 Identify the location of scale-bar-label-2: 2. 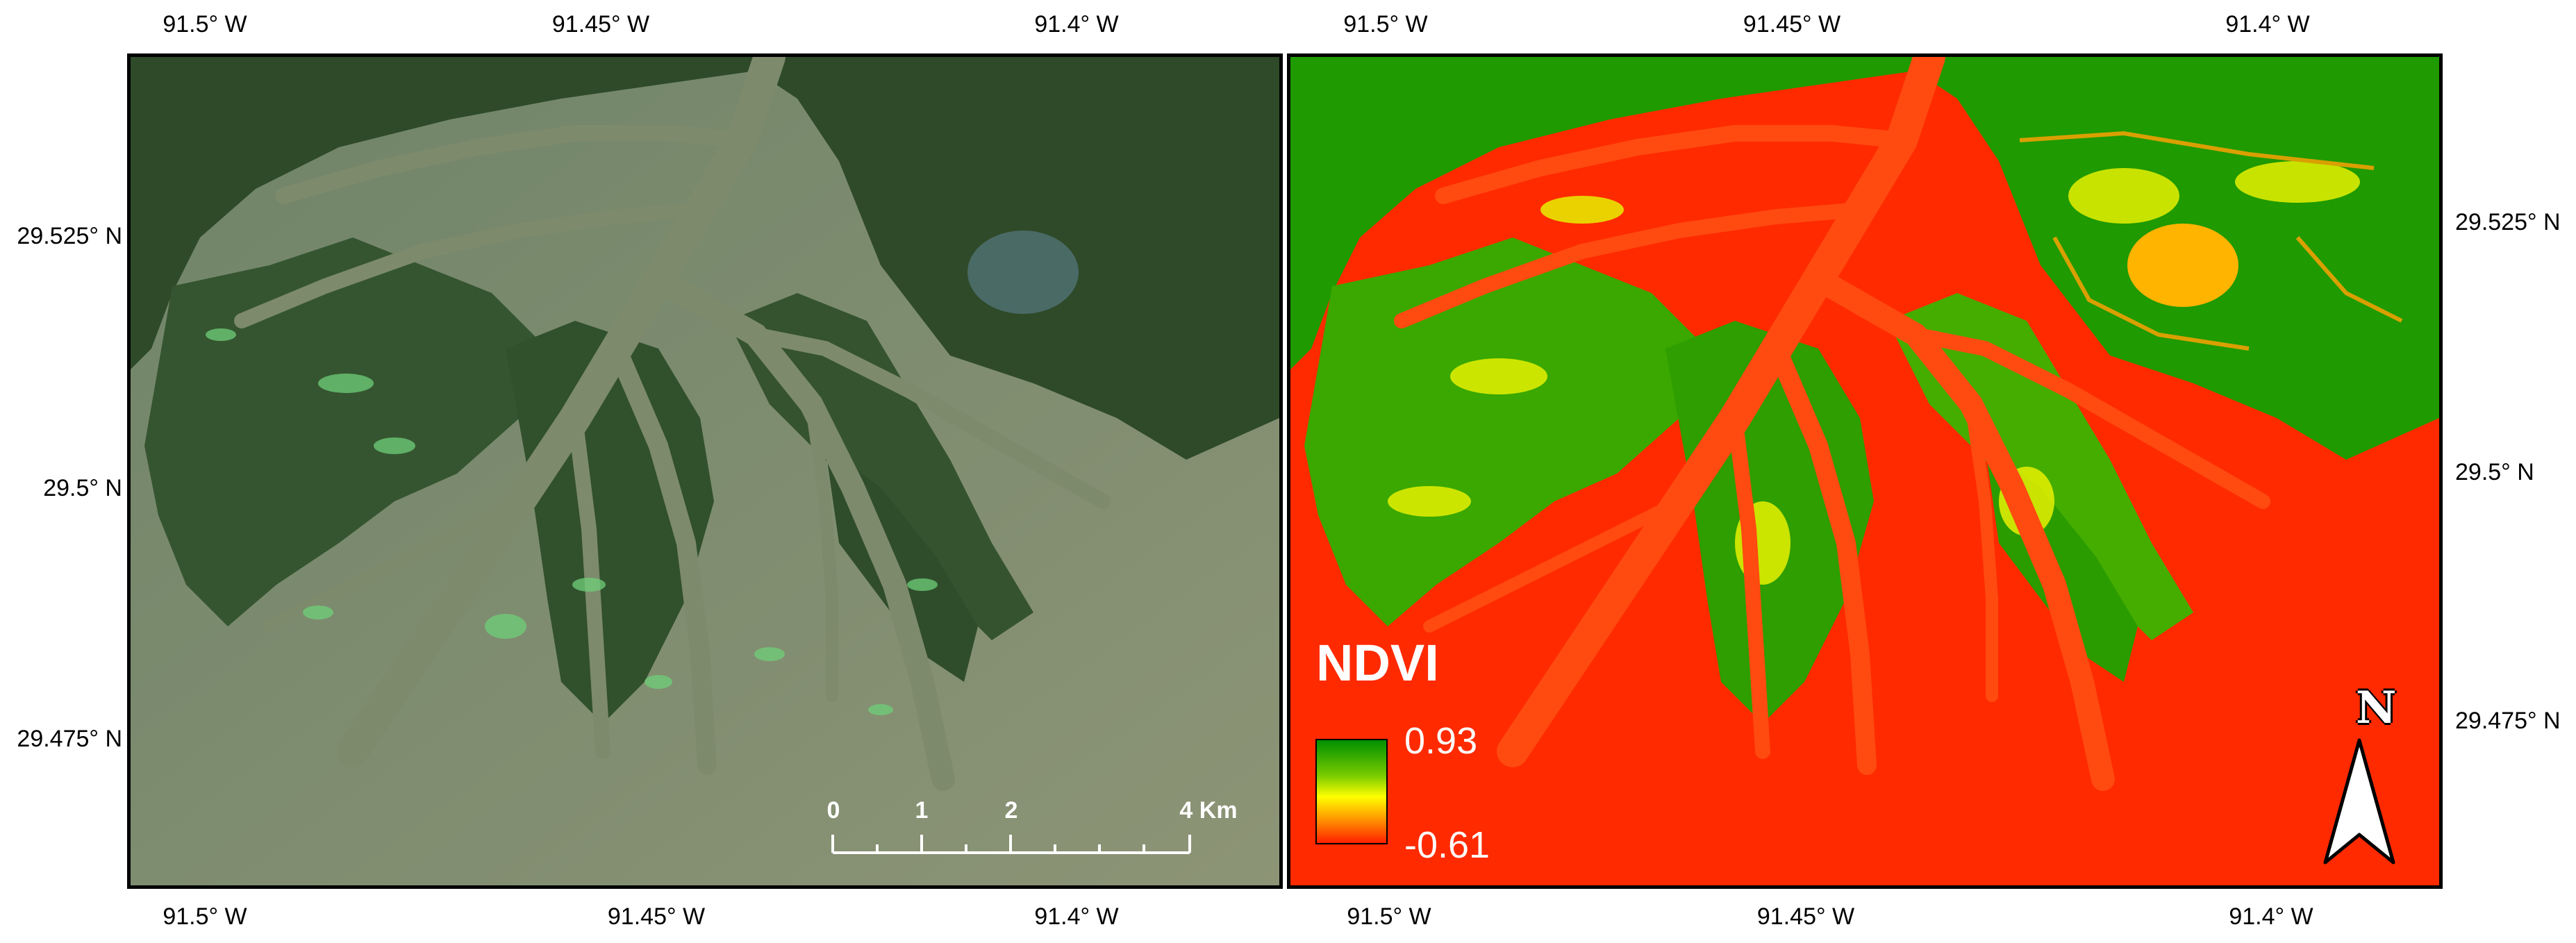
(1011, 810).